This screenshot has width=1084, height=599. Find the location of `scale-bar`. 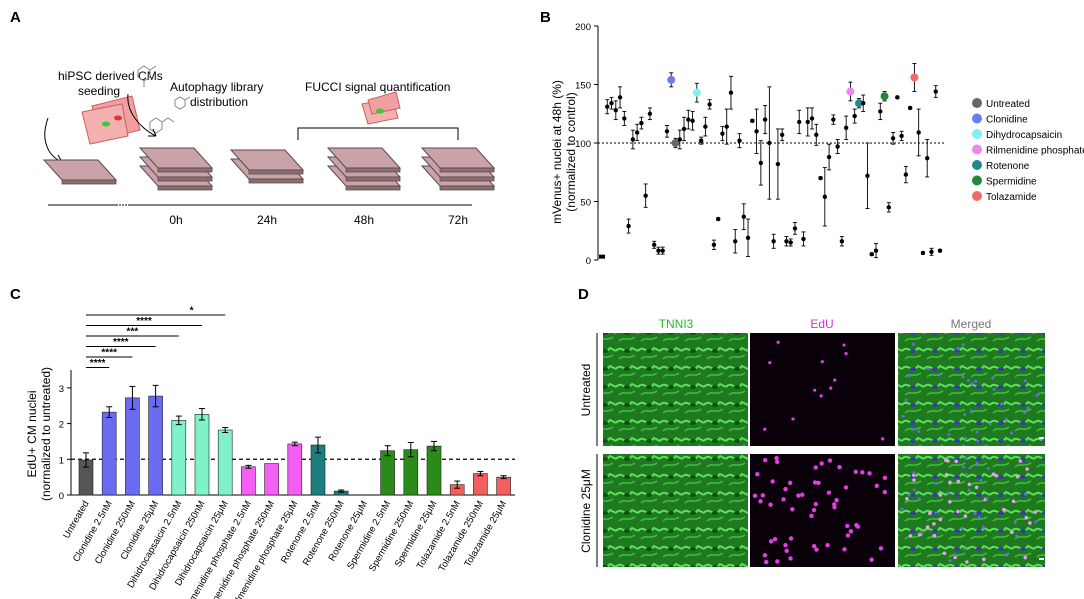

scale-bar is located at coordinates (1041, 438).